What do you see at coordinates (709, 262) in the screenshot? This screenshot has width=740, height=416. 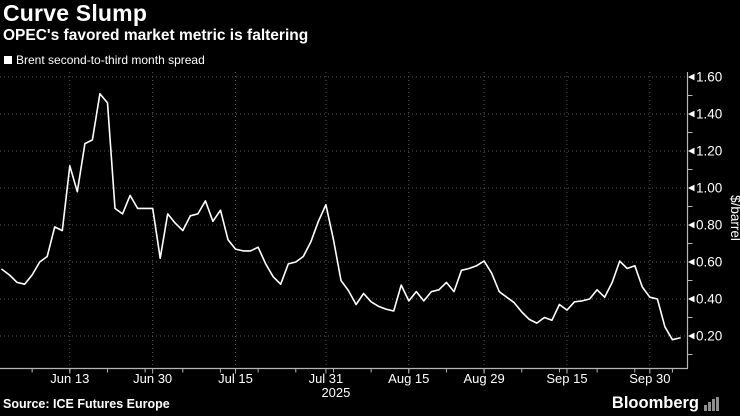 I see `y-axis-tick-label: 0.60` at bounding box center [709, 262].